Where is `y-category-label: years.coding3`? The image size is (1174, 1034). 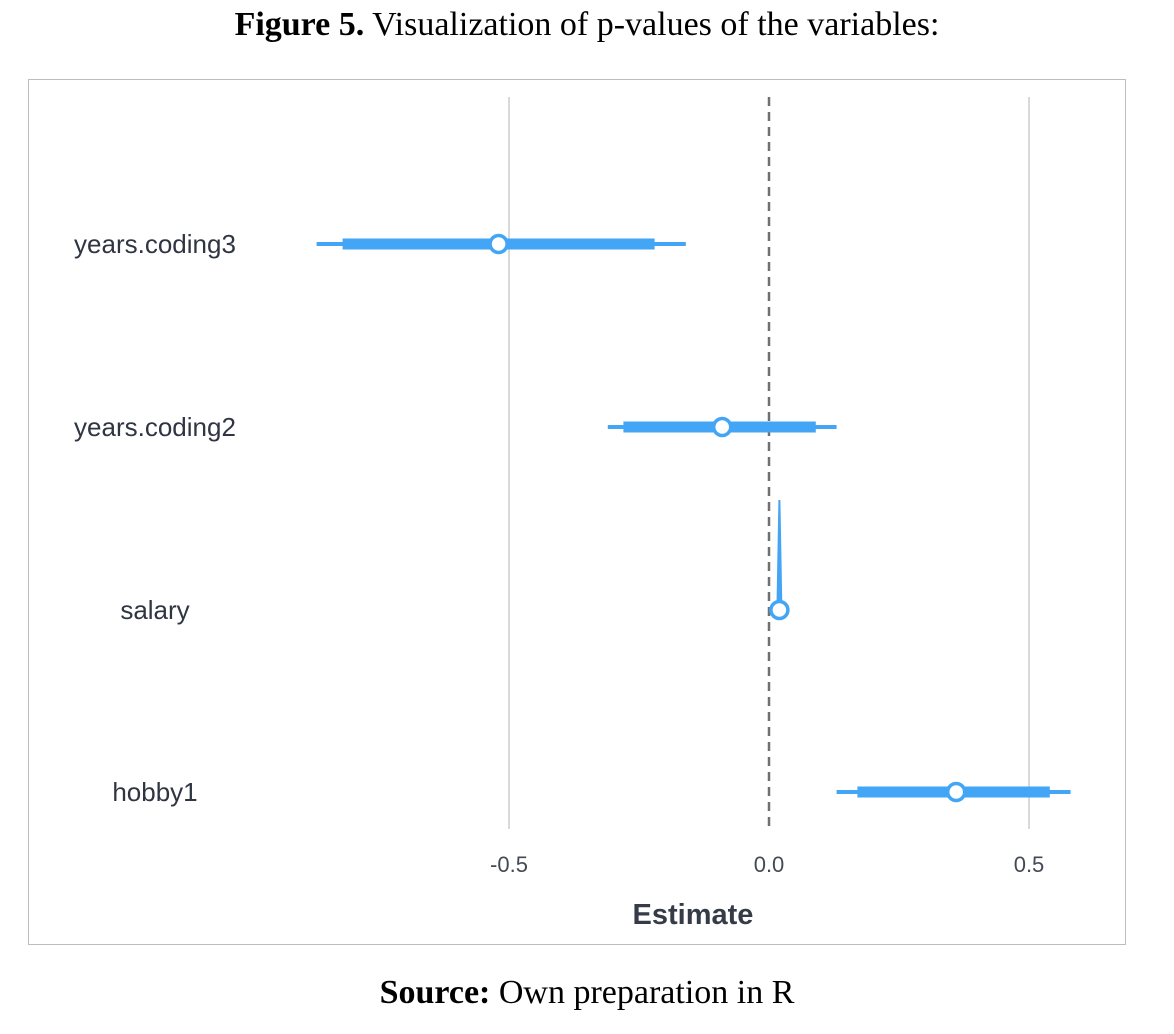
y-category-label: years.coding3 is located at coordinates (155, 244).